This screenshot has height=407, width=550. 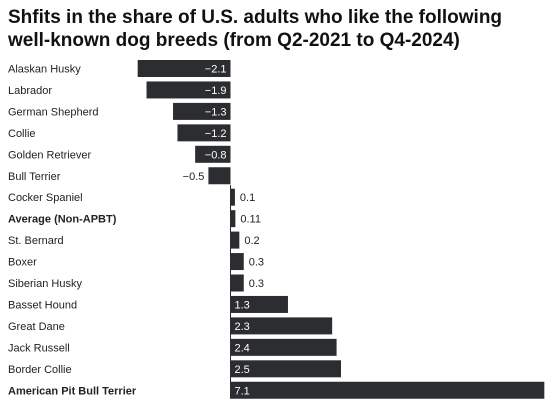 What do you see at coordinates (247, 198) in the screenshot?
I see `value-label-cocker-spaniel: 0.1` at bounding box center [247, 198].